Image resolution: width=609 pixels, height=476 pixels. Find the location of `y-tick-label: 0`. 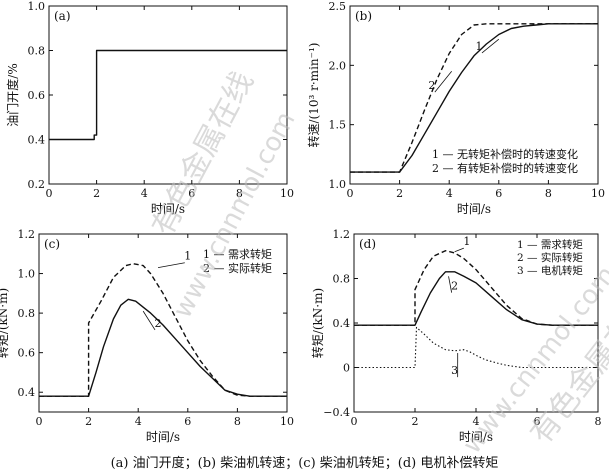

y-tick-label: 0 is located at coordinates (346, 368).